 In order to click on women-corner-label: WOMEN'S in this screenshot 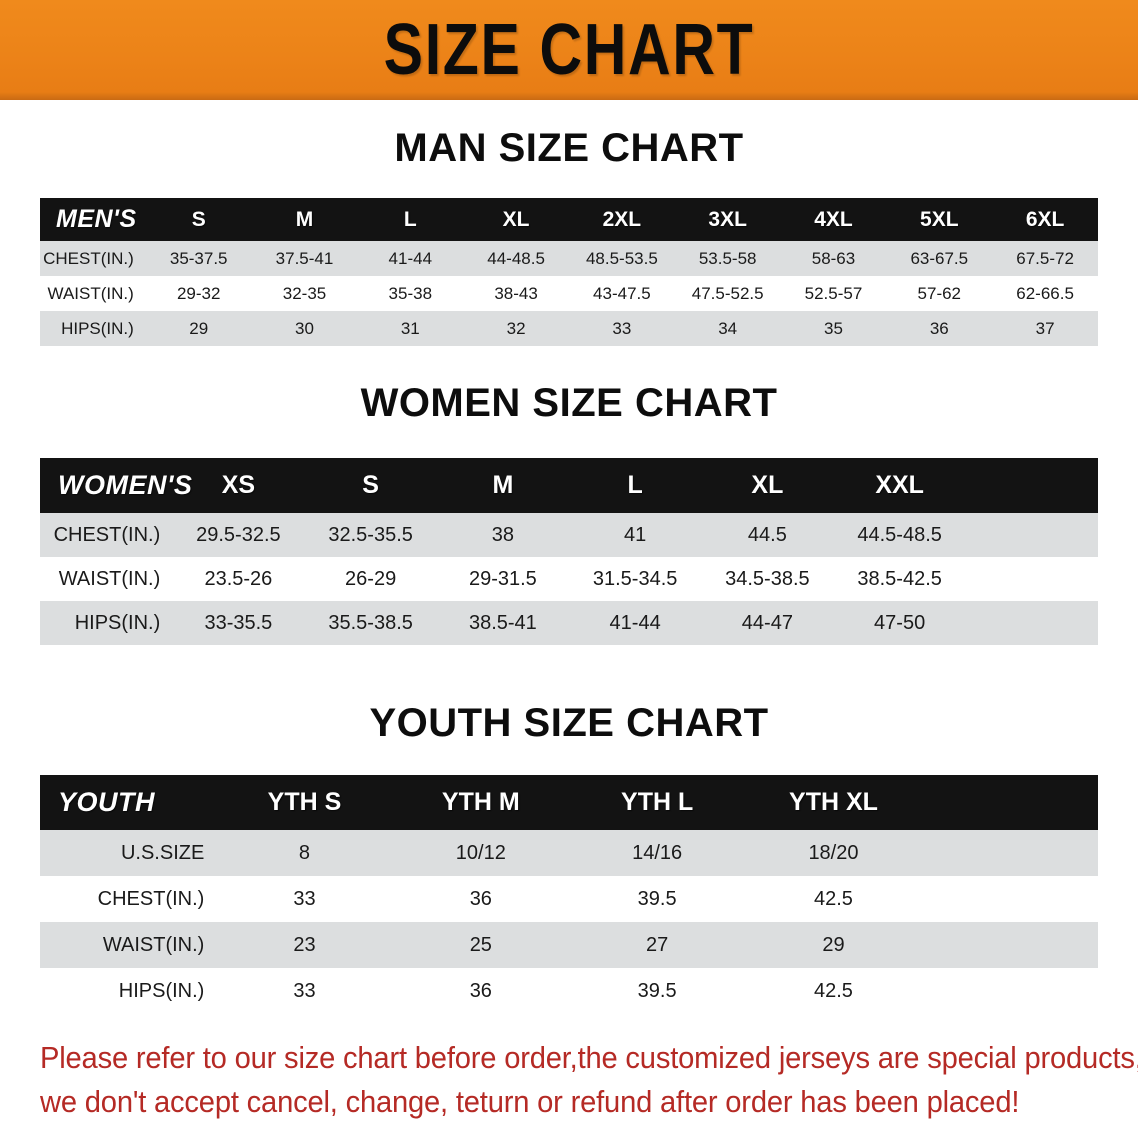, I will do `click(125, 485)`.